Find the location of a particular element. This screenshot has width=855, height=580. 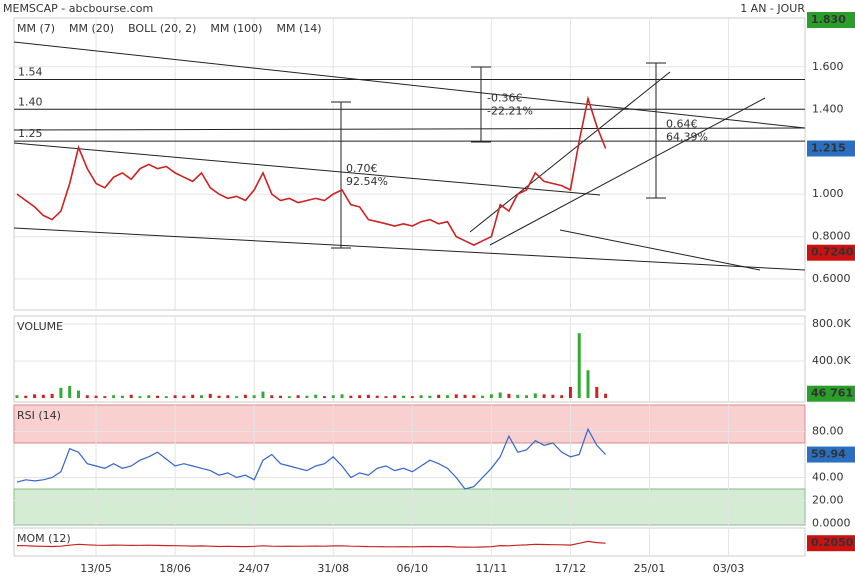

panel-frame is located at coordinates (409, 359).